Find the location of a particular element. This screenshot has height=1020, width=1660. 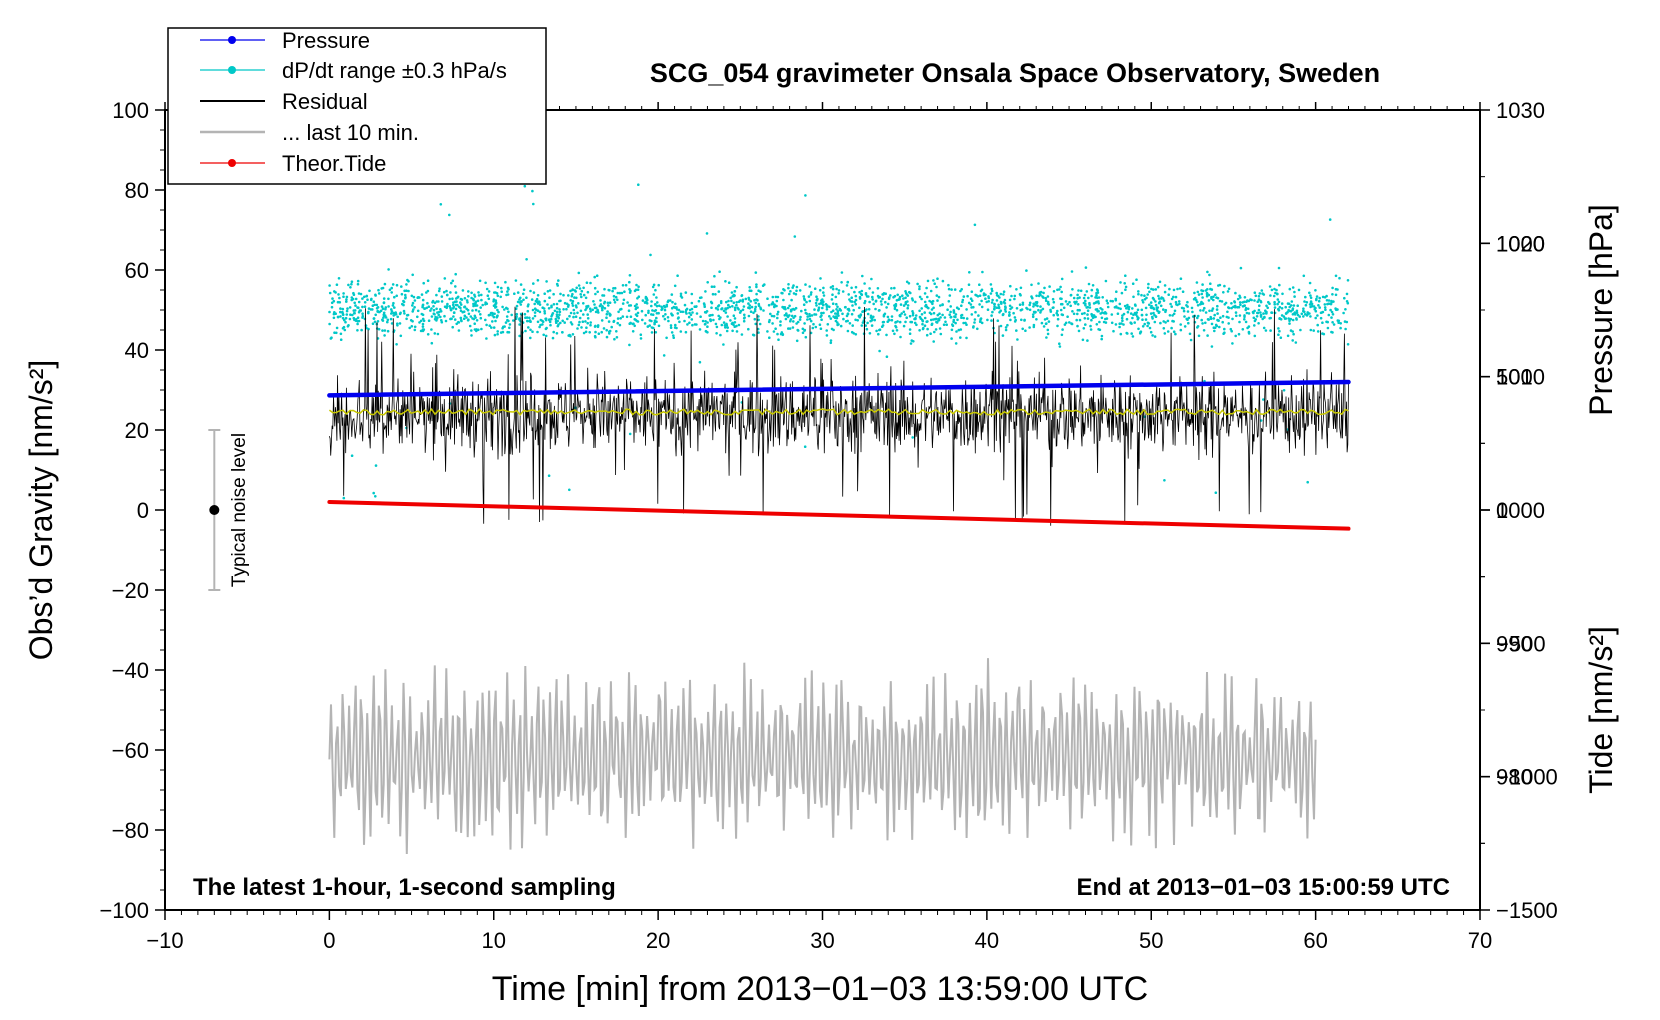

legend-last10-label: ... last 10 min. is located at coordinates (350, 132).